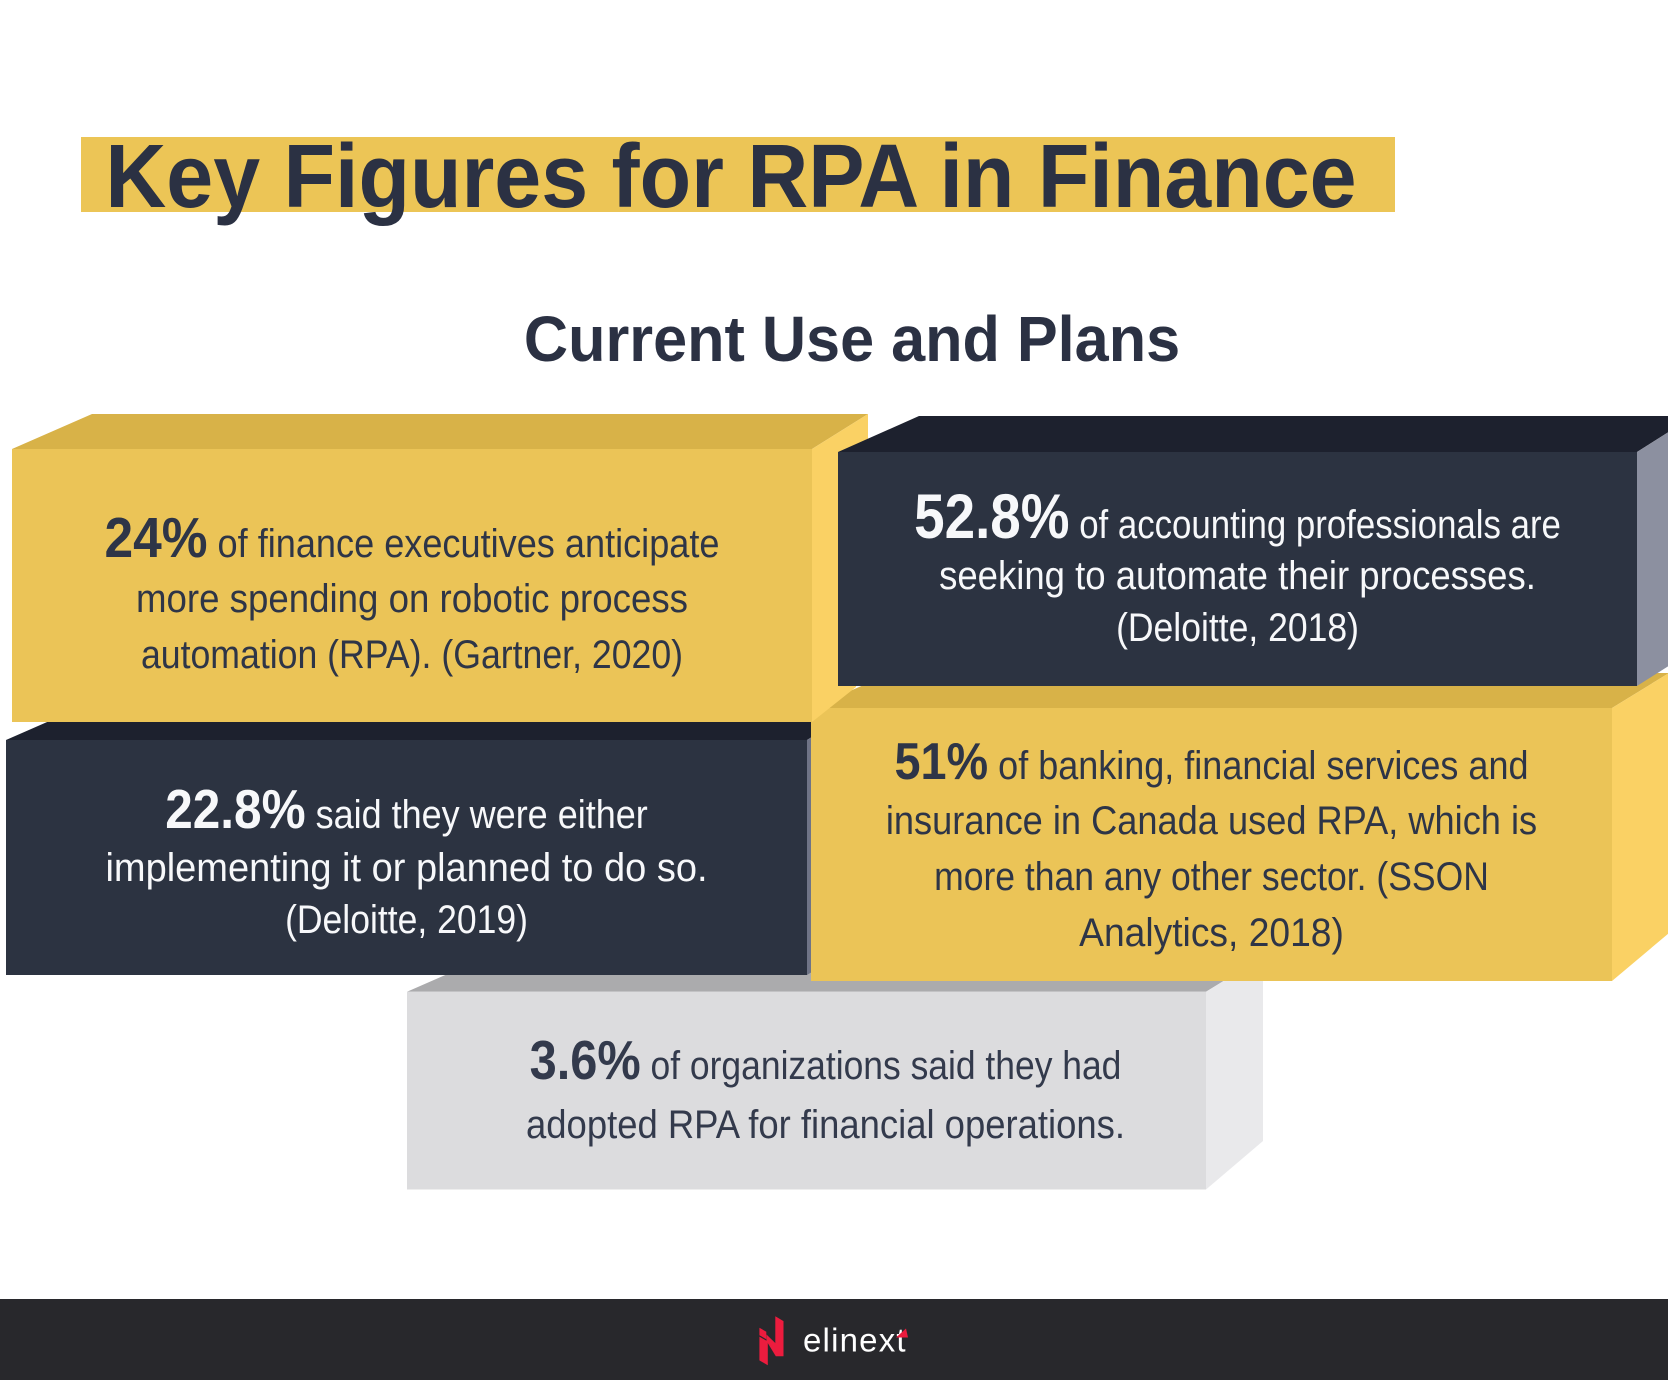 This screenshot has width=1668, height=1380. What do you see at coordinates (855, 1340) in the screenshot?
I see `svg-text: elinext` at bounding box center [855, 1340].